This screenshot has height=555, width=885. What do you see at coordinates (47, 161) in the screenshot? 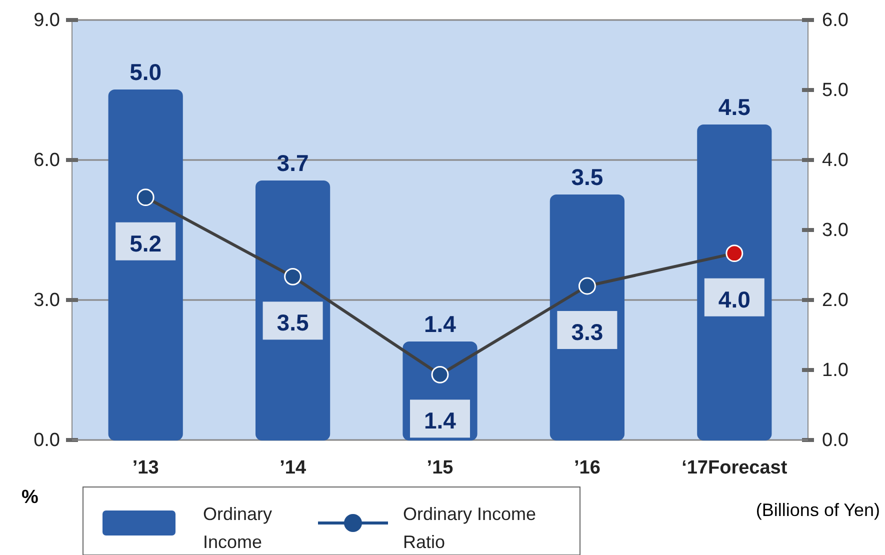
I see `y-tick-label: 6.0` at bounding box center [47, 161].